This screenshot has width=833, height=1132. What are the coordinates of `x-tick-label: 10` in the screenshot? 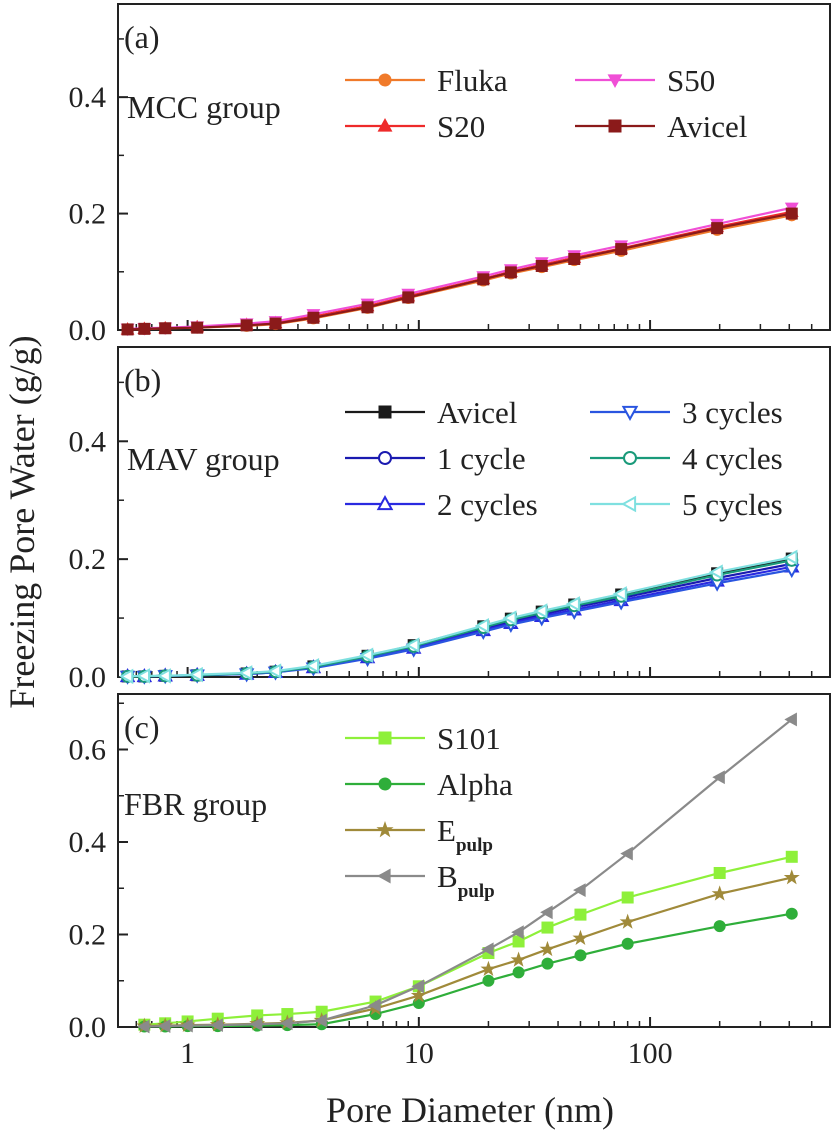 It's located at (419, 1053).